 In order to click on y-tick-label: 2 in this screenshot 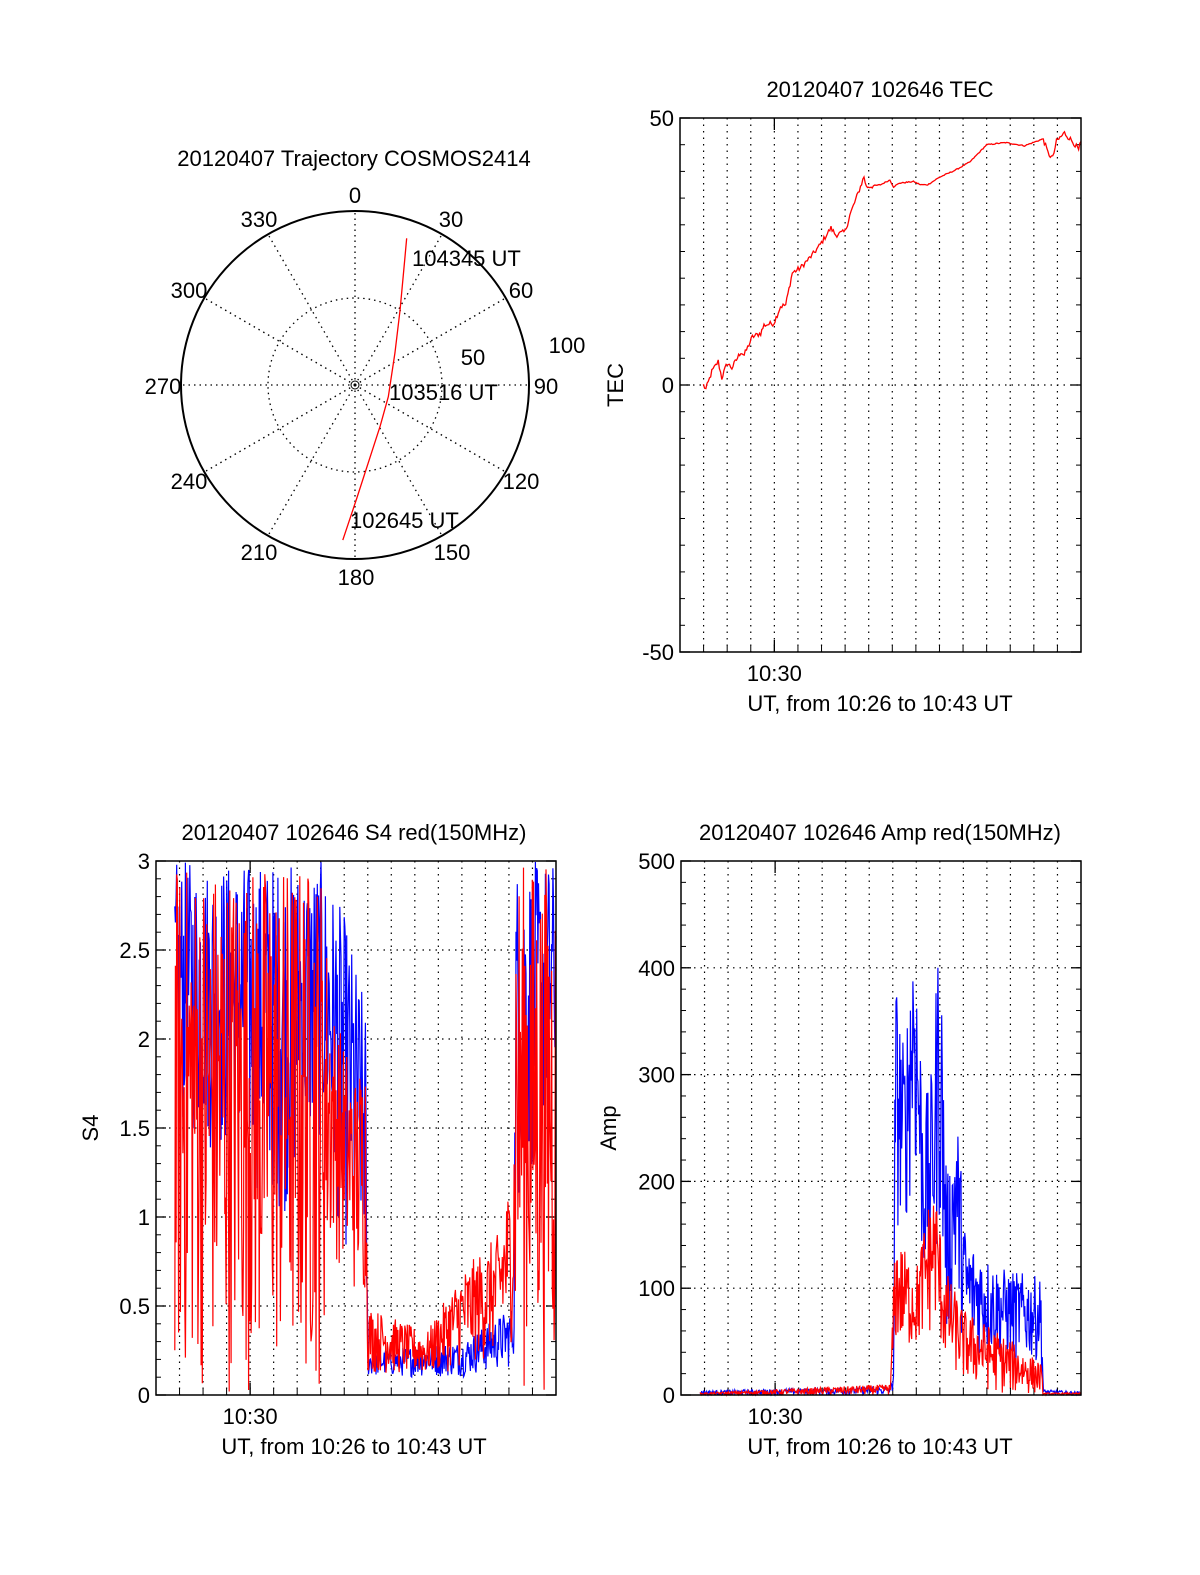, I will do `click(144, 1039)`.